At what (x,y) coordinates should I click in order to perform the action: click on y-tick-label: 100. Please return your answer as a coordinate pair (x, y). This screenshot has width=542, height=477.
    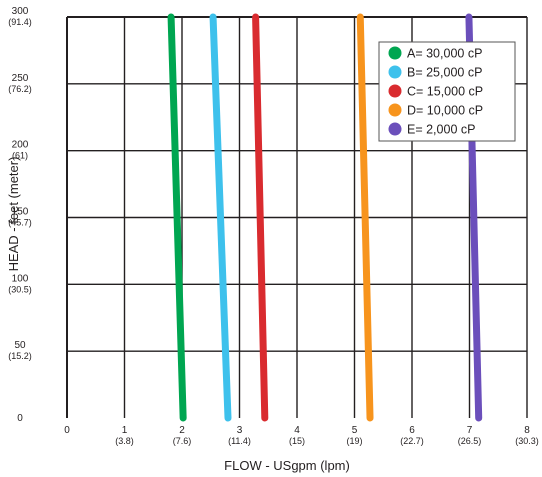
    Looking at the image, I should click on (20, 278).